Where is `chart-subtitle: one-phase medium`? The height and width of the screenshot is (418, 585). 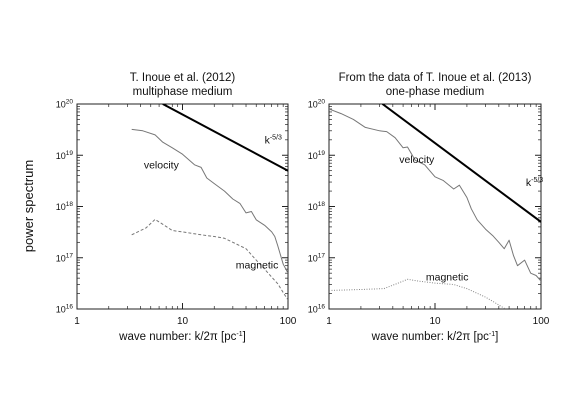
chart-subtitle: one-phase medium is located at coordinates (435, 92).